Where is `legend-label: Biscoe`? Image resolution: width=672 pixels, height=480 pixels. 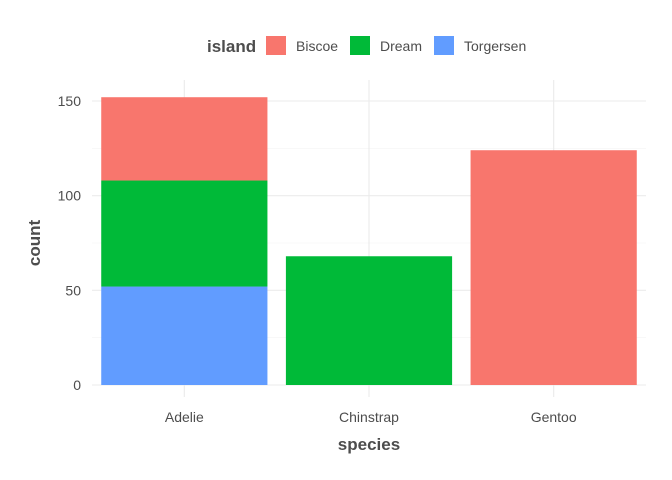
legend-label: Biscoe is located at coordinates (317, 46).